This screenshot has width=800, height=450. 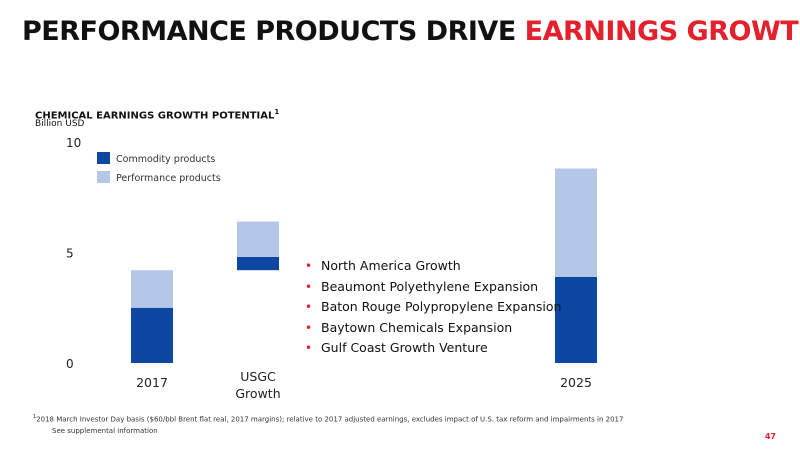 I want to click on bullet-text: North America Growth, so click(x=391, y=265).